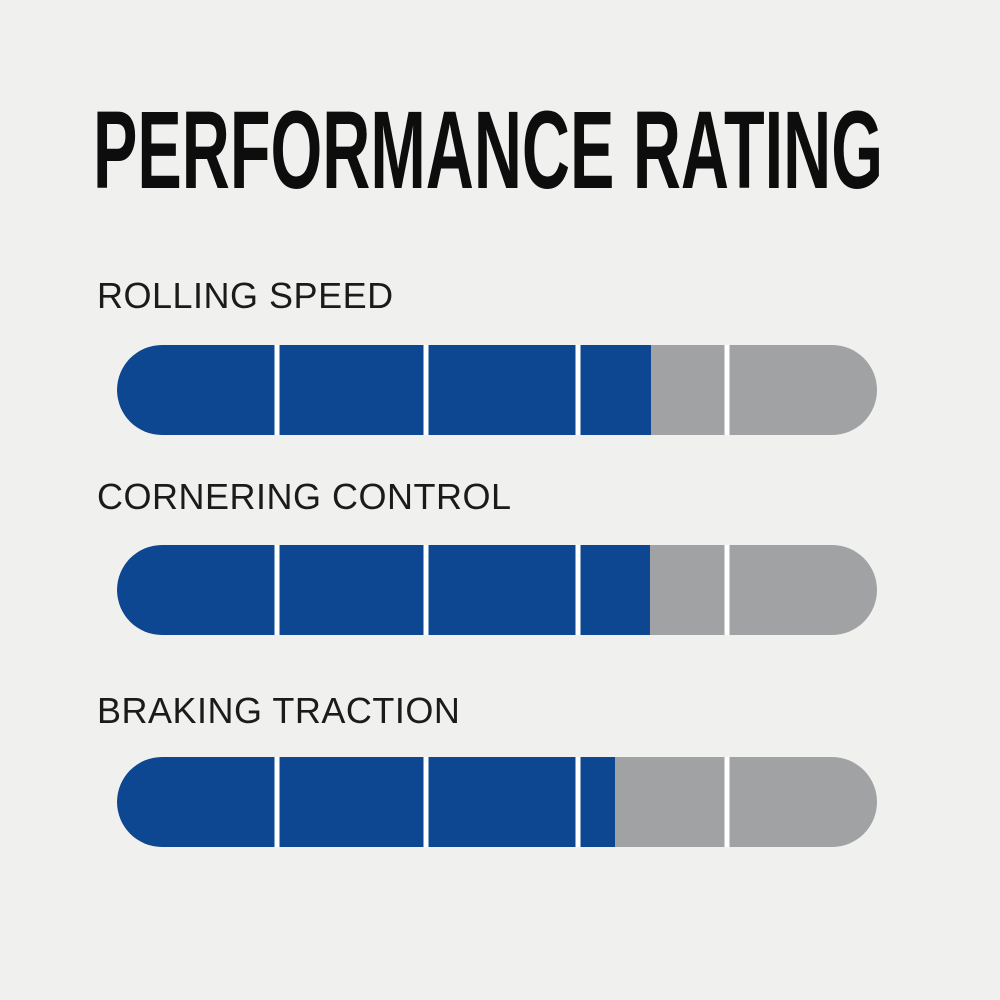 The width and height of the screenshot is (1000, 1000). What do you see at coordinates (245, 295) in the screenshot?
I see `bar-label-rolling-speed: ROLLING SPEED` at bounding box center [245, 295].